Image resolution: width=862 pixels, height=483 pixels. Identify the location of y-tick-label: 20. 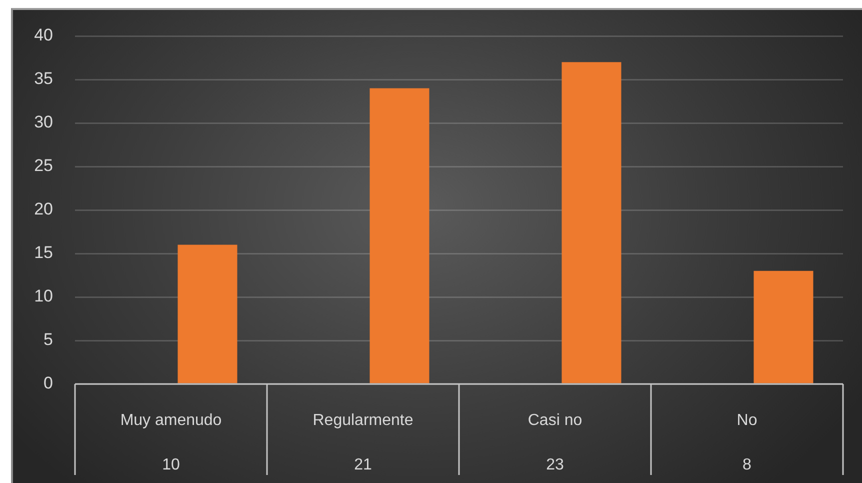
(43, 209).